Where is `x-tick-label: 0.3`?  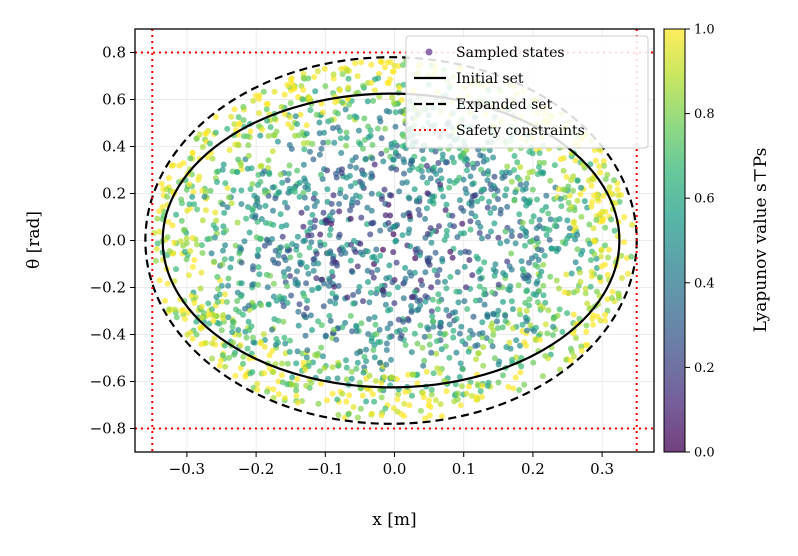
x-tick-label: 0.3 is located at coordinates (602, 469).